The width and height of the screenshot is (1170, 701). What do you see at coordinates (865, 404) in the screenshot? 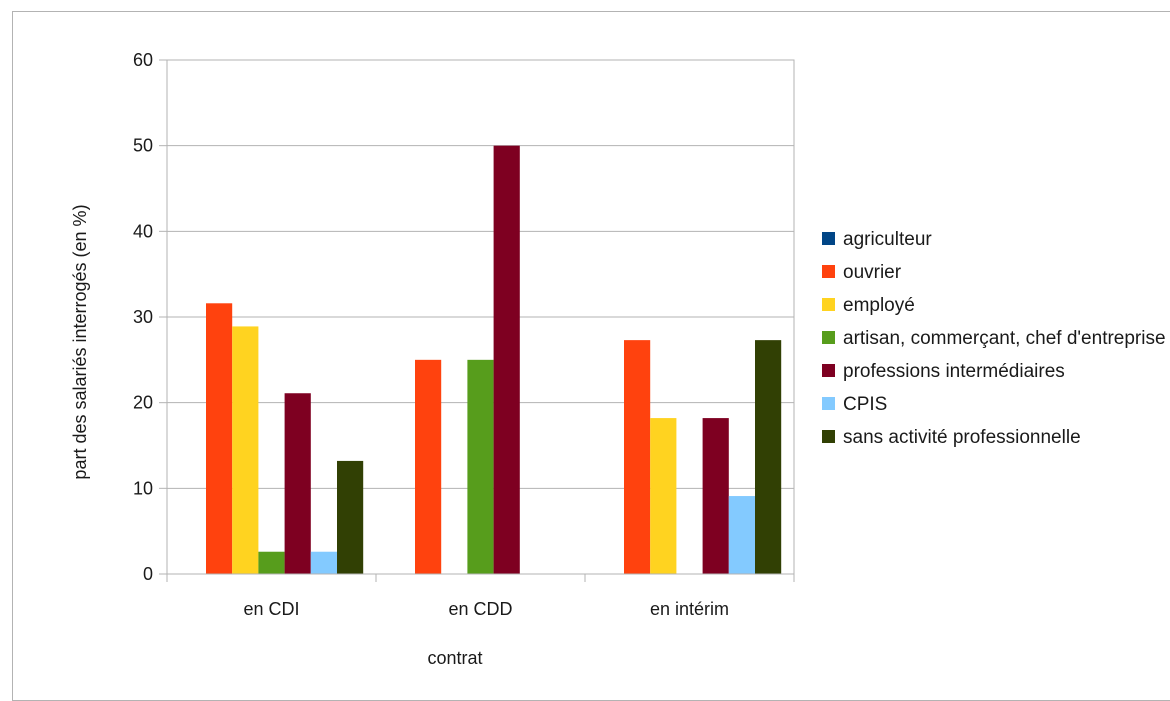
I see `legend-label: CPIS` at bounding box center [865, 404].